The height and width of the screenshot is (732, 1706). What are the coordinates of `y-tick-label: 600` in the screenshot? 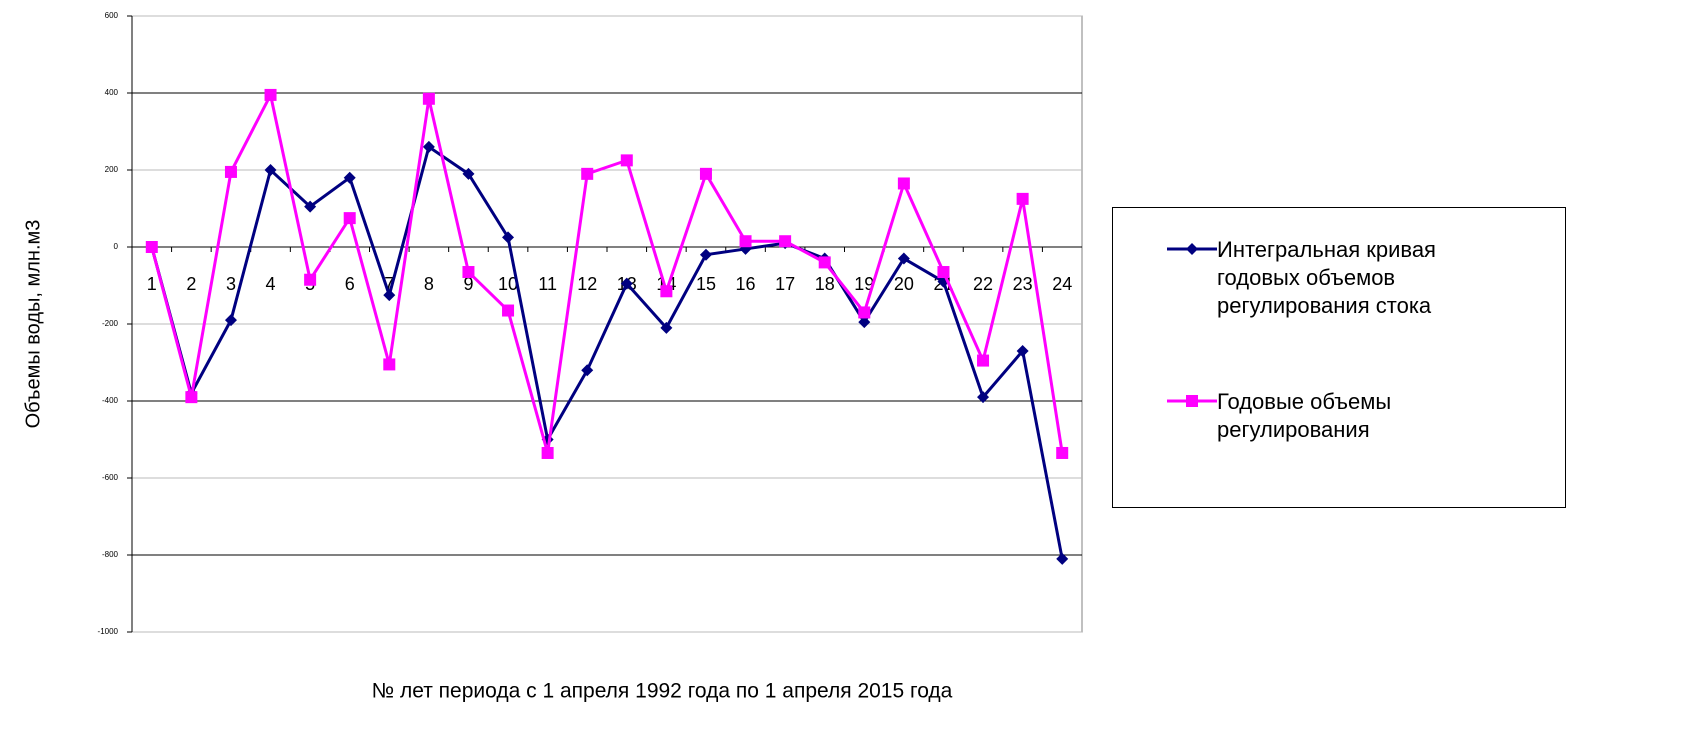 It's located at (112, 15).